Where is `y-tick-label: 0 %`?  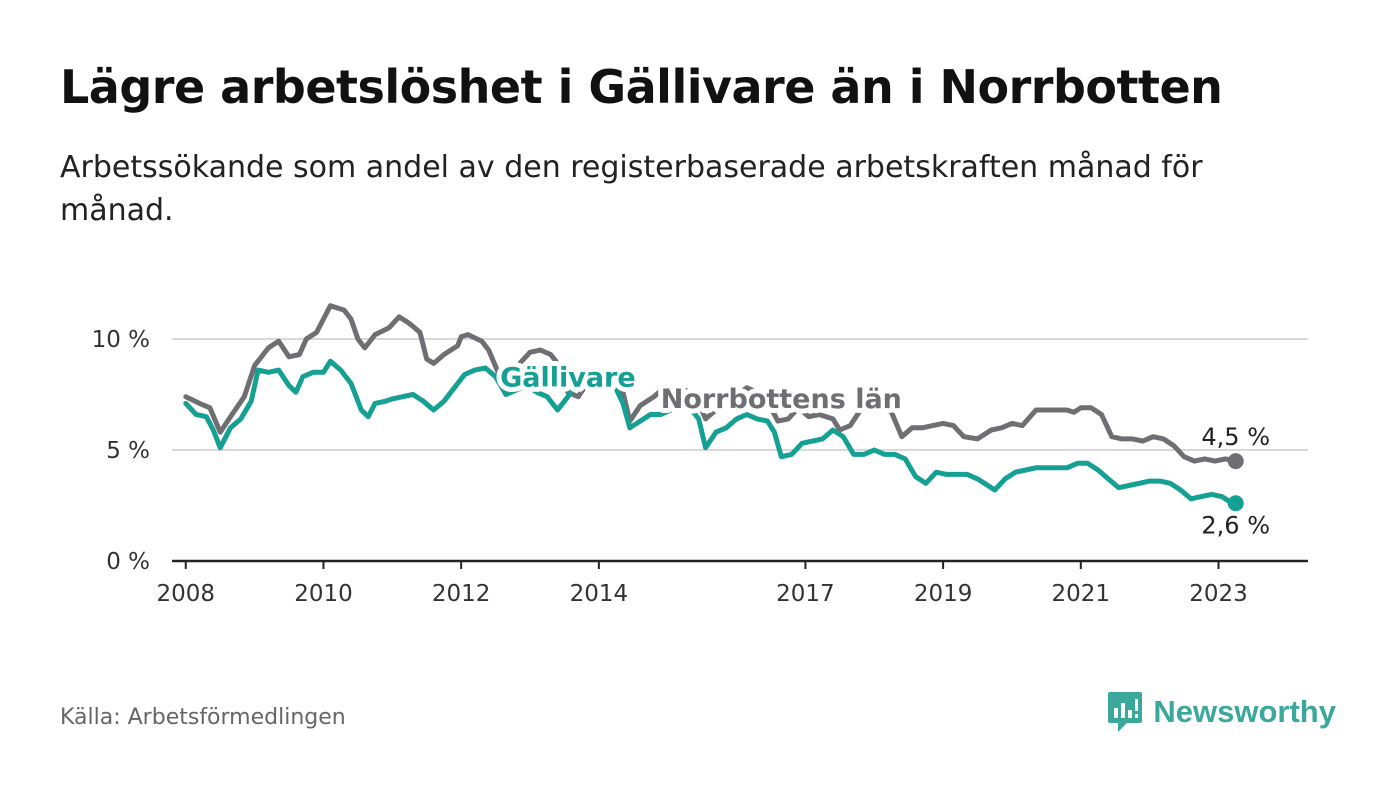 y-tick-label: 0 % is located at coordinates (128, 562).